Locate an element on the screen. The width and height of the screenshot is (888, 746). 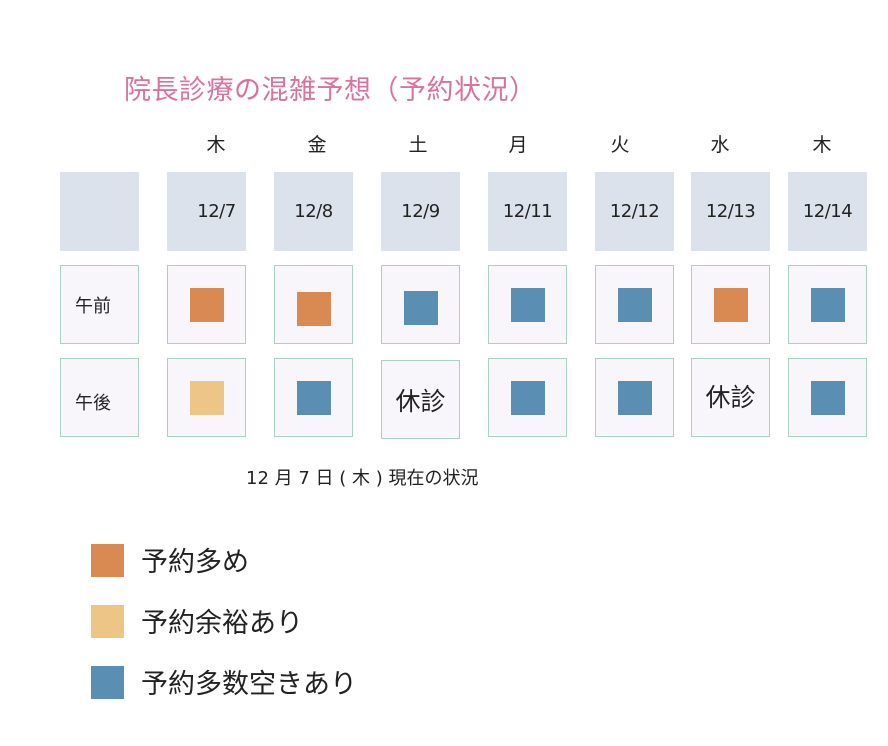
weekday-label: 火 is located at coordinates (620, 145).